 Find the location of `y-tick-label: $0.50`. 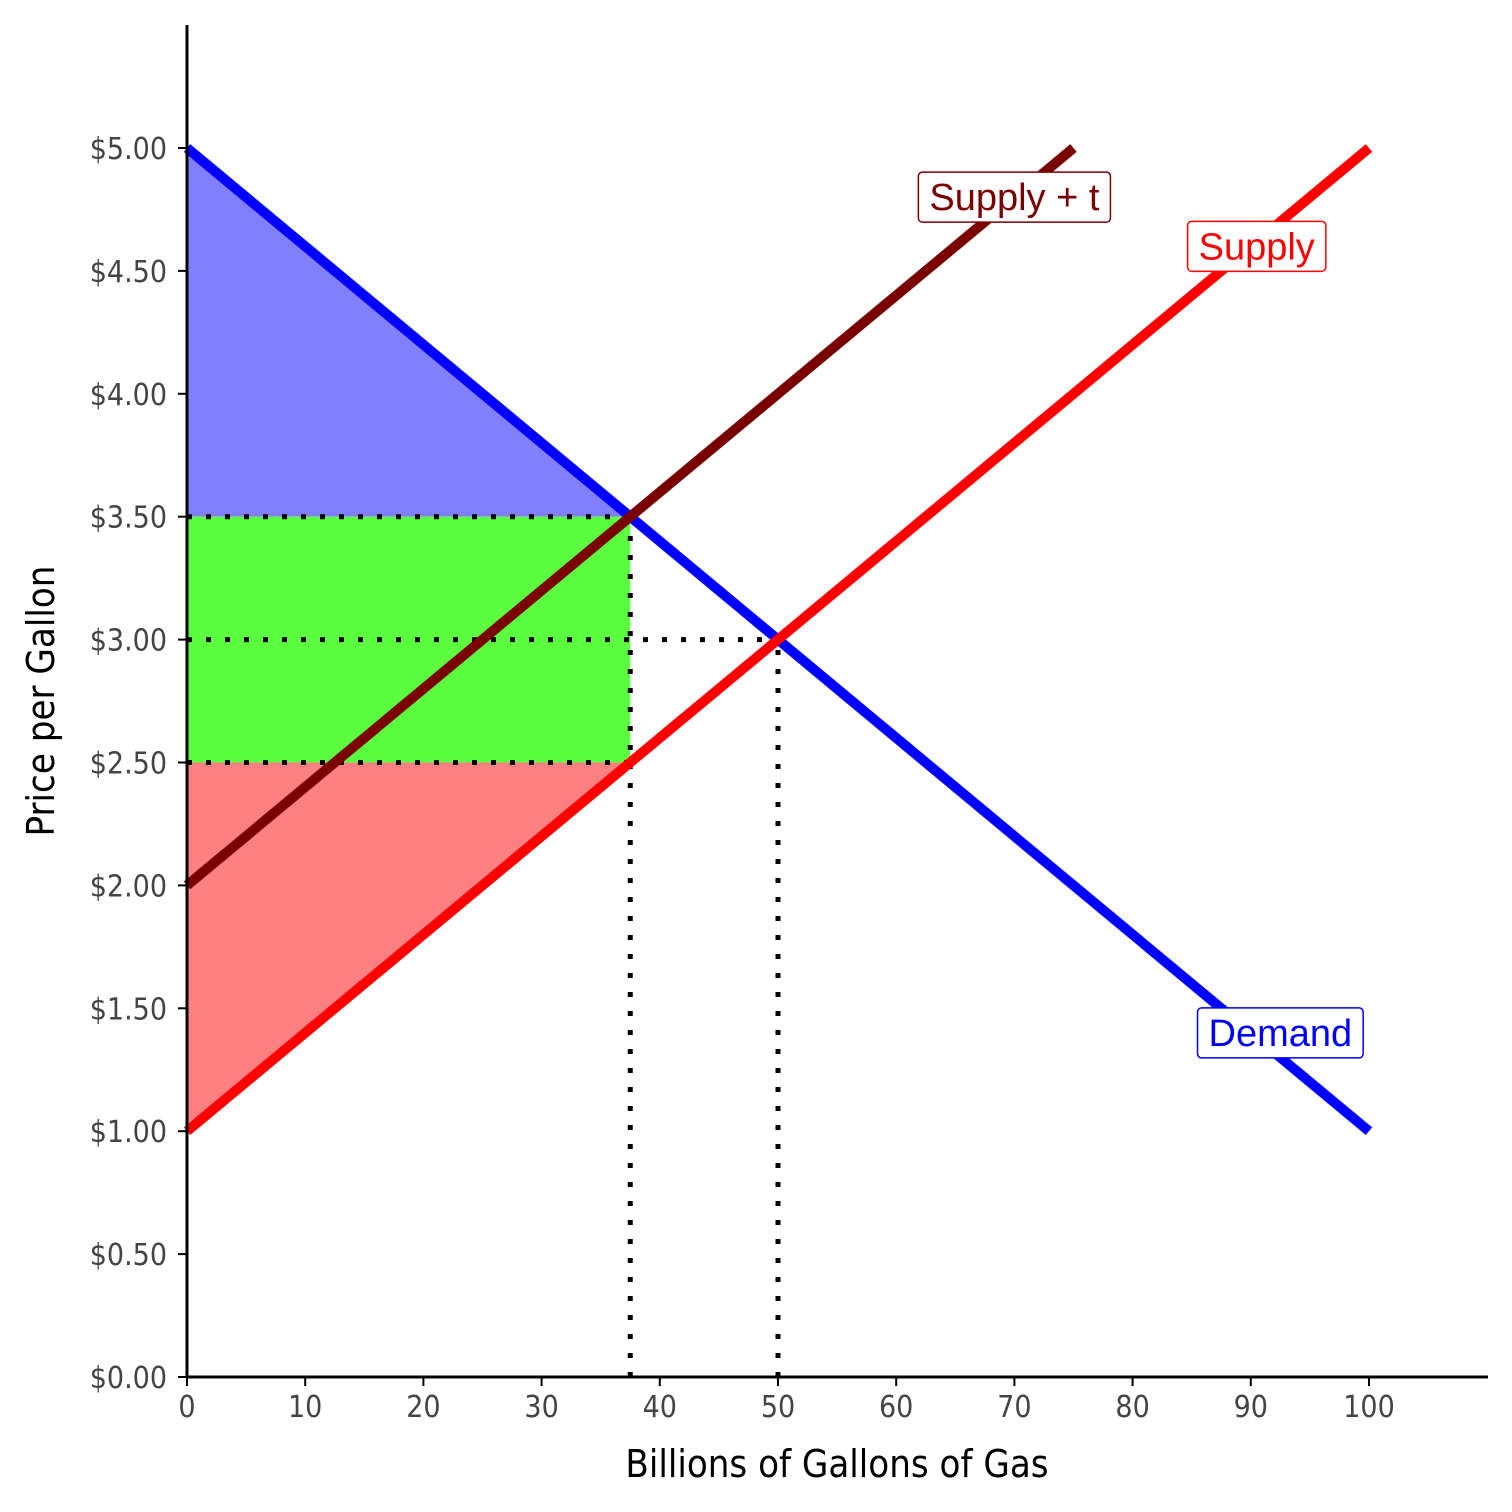

y-tick-label: $0.50 is located at coordinates (128, 1255).